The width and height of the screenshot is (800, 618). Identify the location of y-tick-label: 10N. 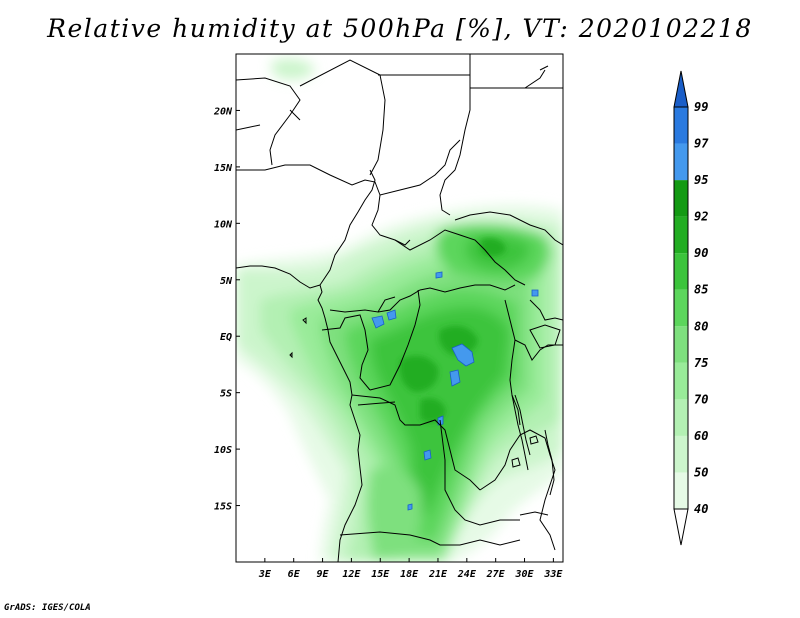
(223, 224).